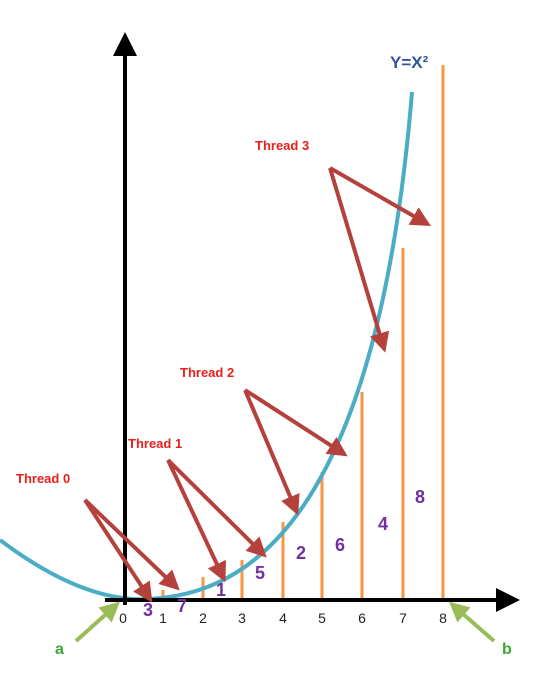 The height and width of the screenshot is (684, 540). What do you see at coordinates (403, 618) in the screenshot?
I see `x-tick-label: 7` at bounding box center [403, 618].